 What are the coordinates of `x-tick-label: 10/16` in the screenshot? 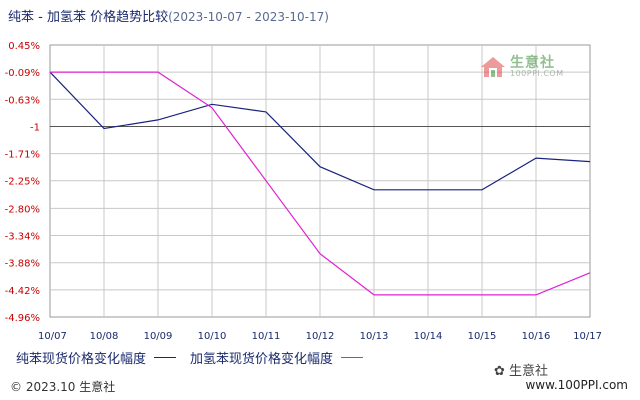 It's located at (536, 336).